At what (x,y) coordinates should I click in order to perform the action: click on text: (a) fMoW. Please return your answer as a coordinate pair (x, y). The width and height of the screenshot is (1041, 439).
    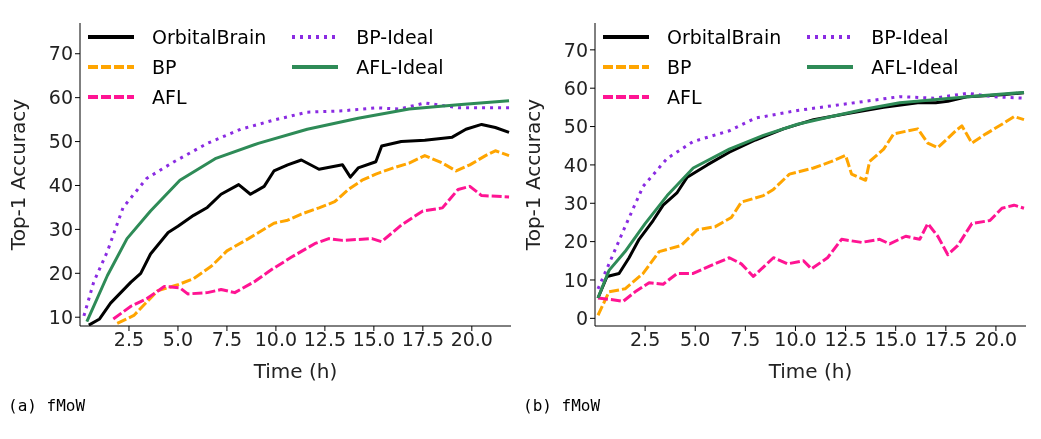
    Looking at the image, I should click on (47, 405).